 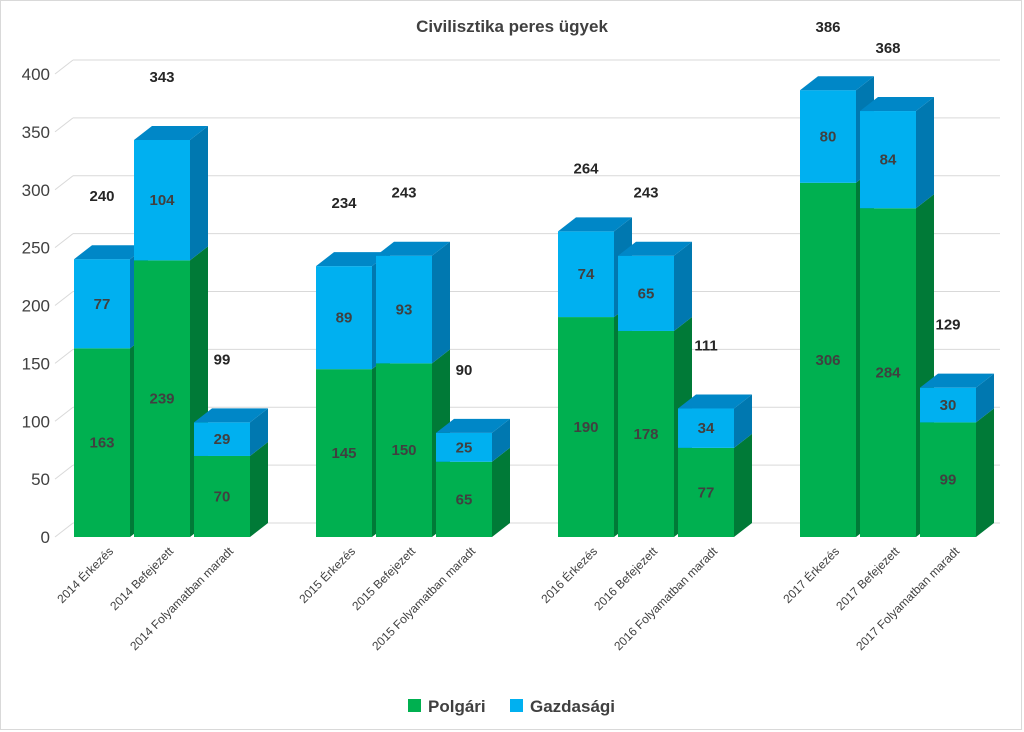 I want to click on total-value-label: 129, so click(x=947, y=325).